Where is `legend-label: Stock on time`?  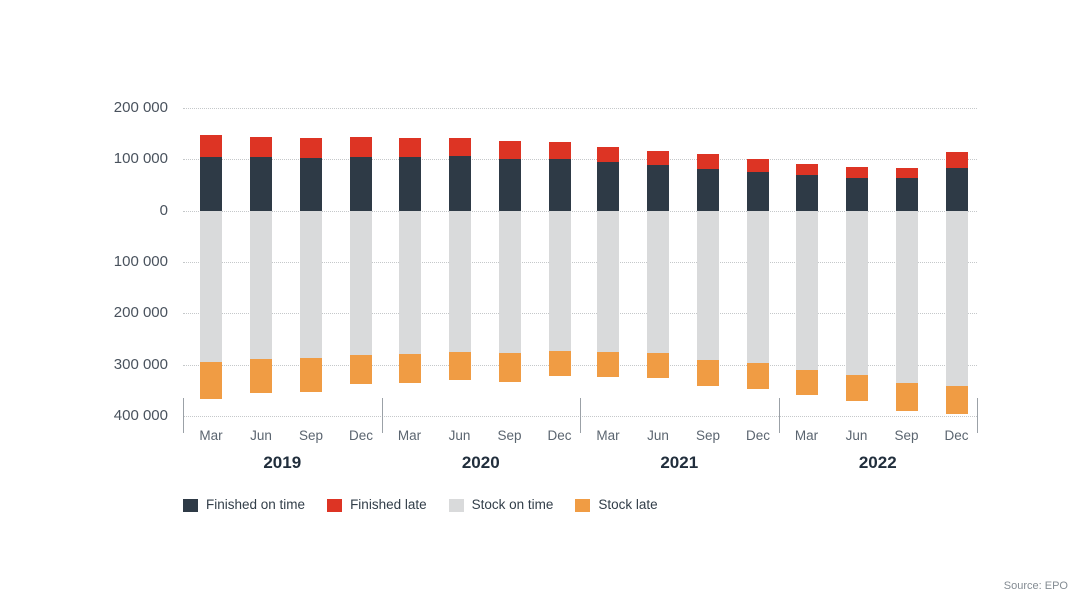
legend-label: Stock on time is located at coordinates (512, 504).